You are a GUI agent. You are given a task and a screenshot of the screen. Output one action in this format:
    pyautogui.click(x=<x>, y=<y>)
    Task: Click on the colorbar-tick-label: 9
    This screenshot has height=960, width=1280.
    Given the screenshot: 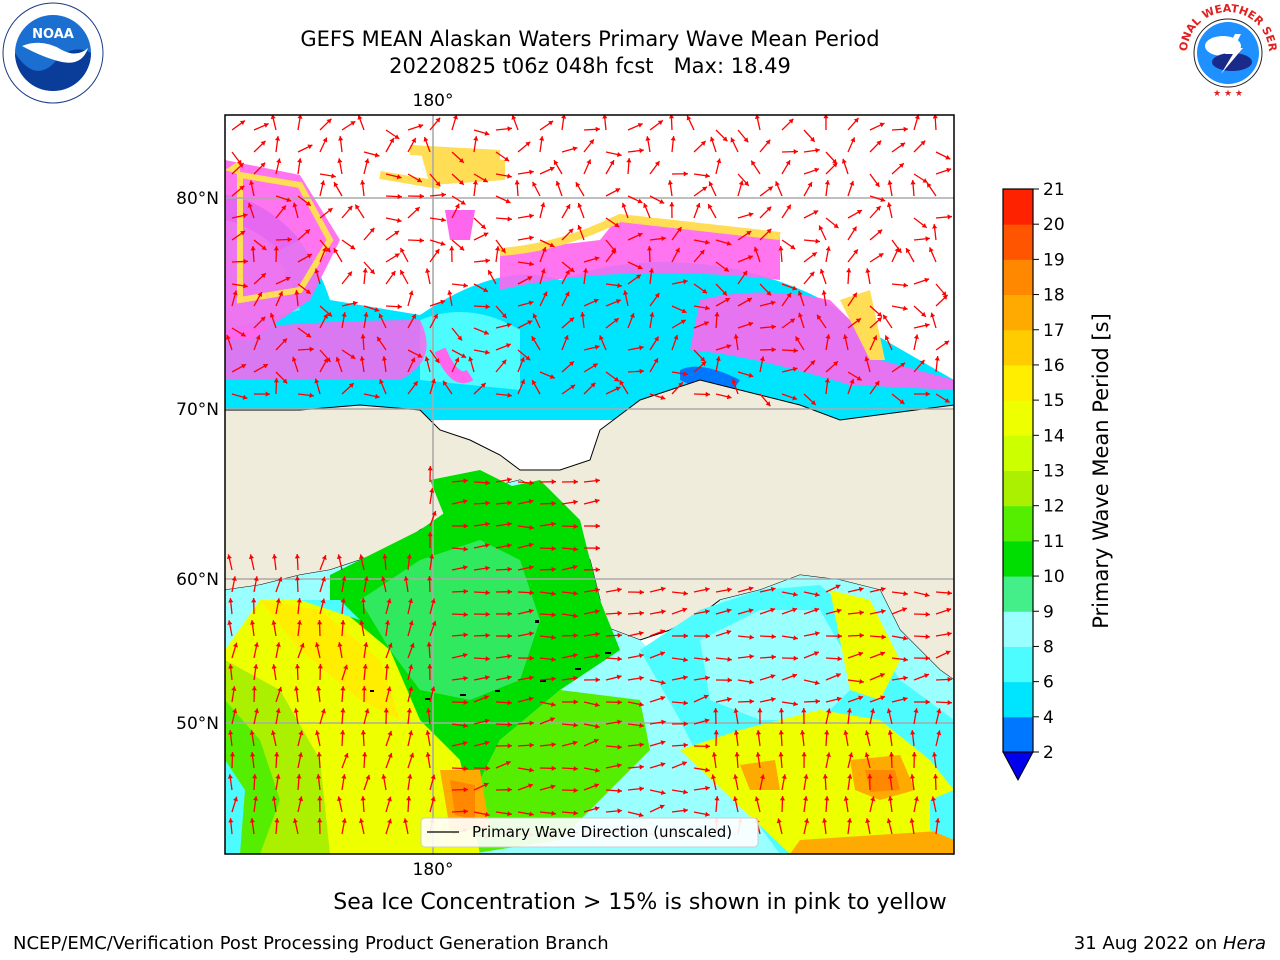 What is the action you would take?
    pyautogui.click(x=1048, y=612)
    